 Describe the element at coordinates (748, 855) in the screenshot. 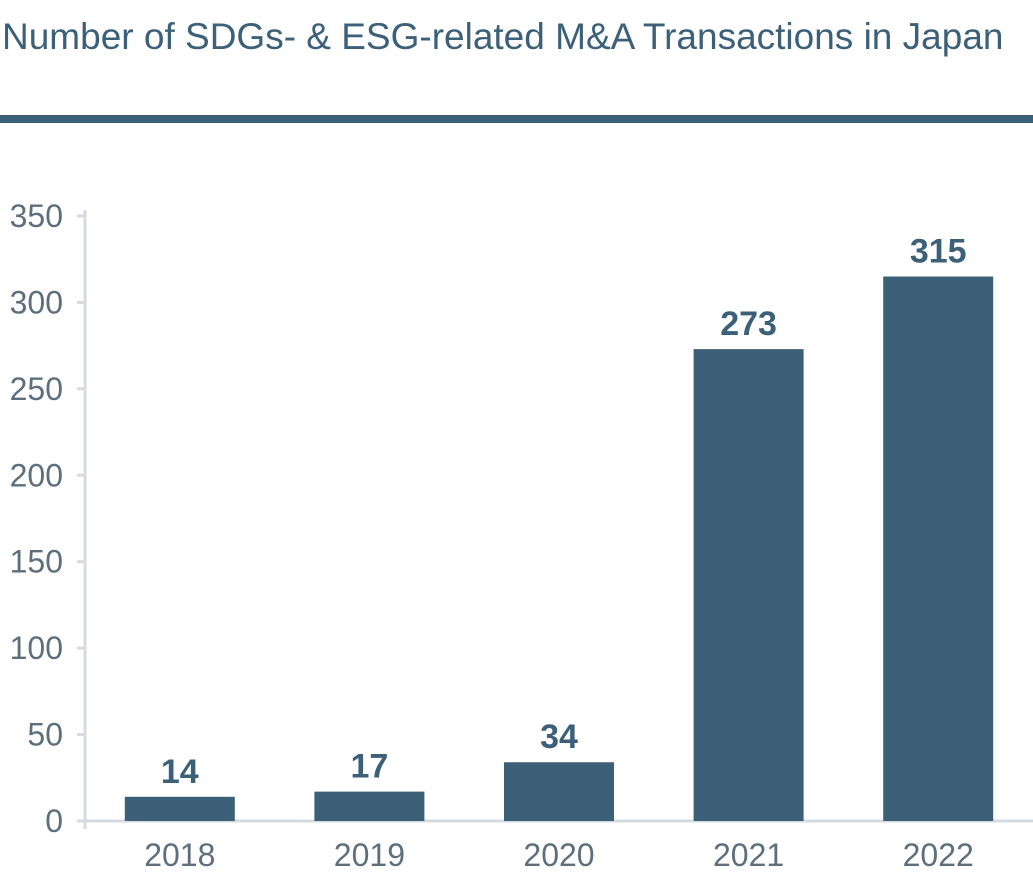

I see `x-tick-label: 2021` at that location.